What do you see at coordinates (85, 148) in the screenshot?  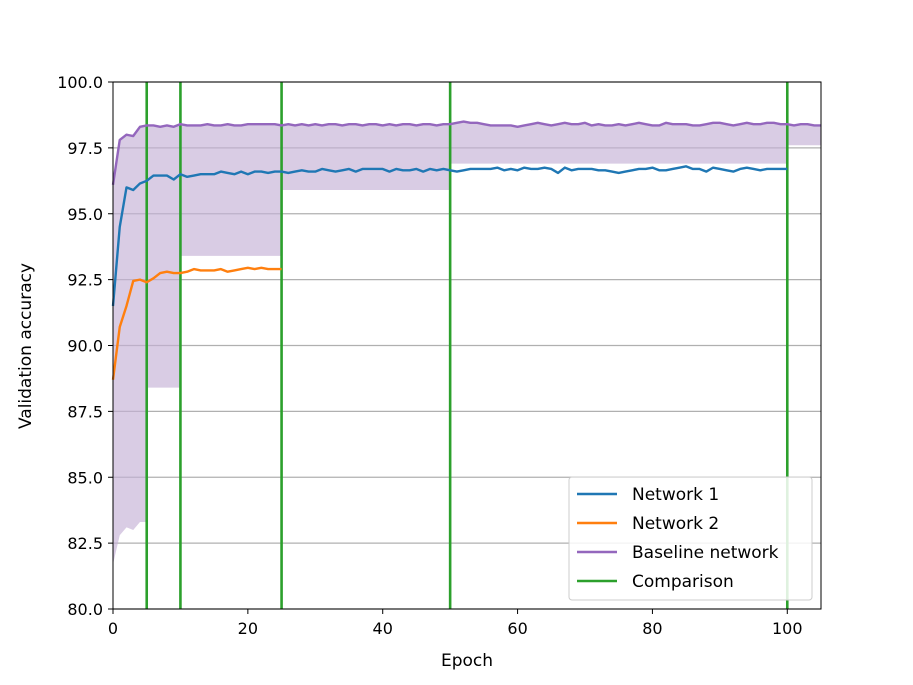 I see `y-tick-label-7: 97.5` at bounding box center [85, 148].